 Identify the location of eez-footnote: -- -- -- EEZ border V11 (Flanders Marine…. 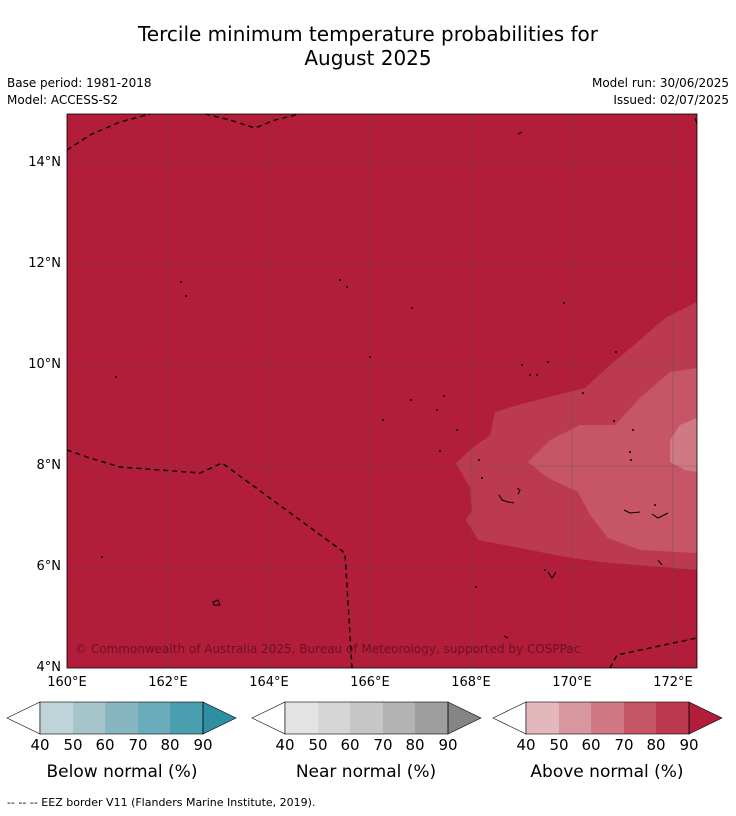
(161, 802).